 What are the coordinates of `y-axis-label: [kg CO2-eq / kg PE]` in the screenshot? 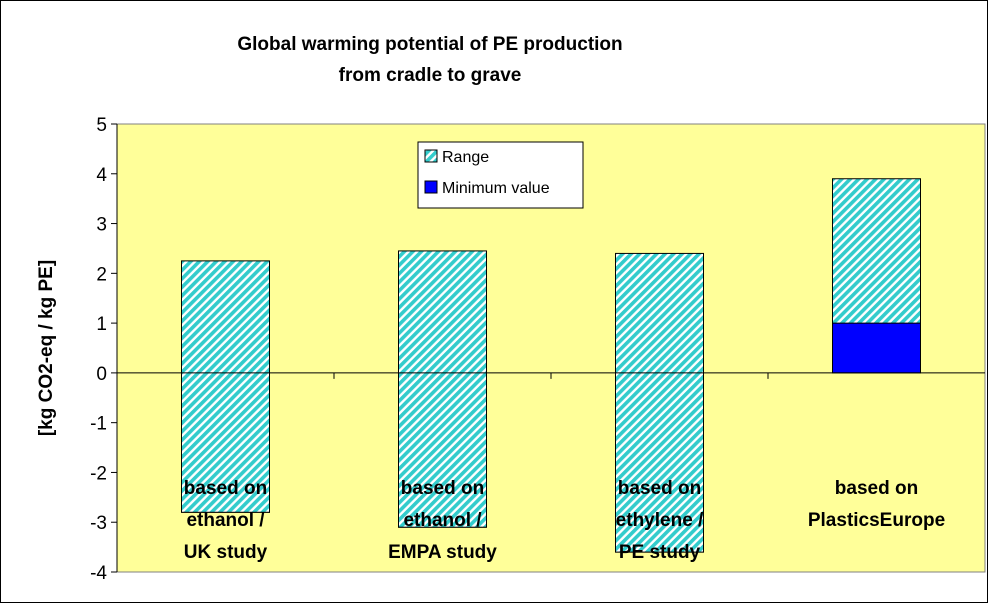 It's located at (46, 348).